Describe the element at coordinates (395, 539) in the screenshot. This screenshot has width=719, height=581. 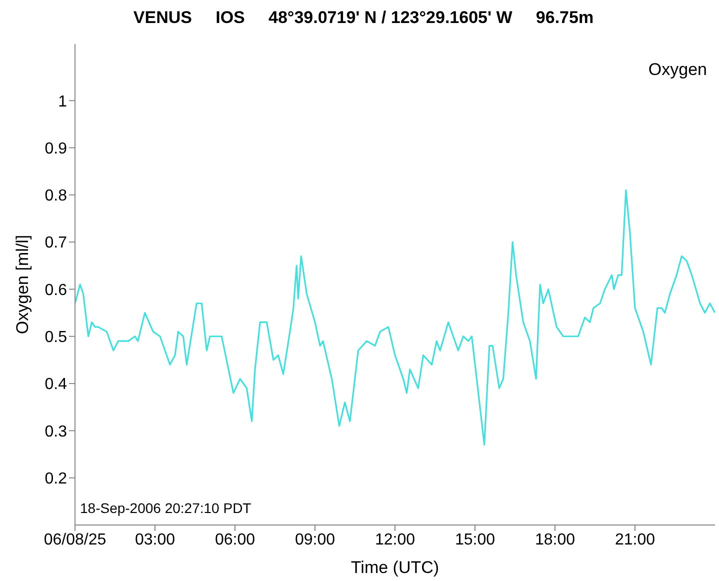
I see `x-tick-label: 12:00` at that location.